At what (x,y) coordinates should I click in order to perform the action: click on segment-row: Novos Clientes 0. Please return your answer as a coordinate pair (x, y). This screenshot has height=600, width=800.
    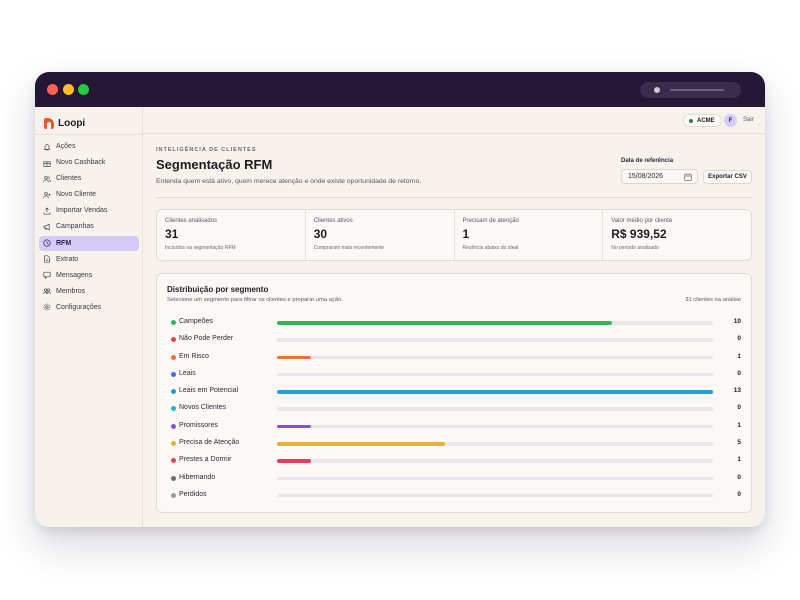
    Looking at the image, I should click on (456, 409).